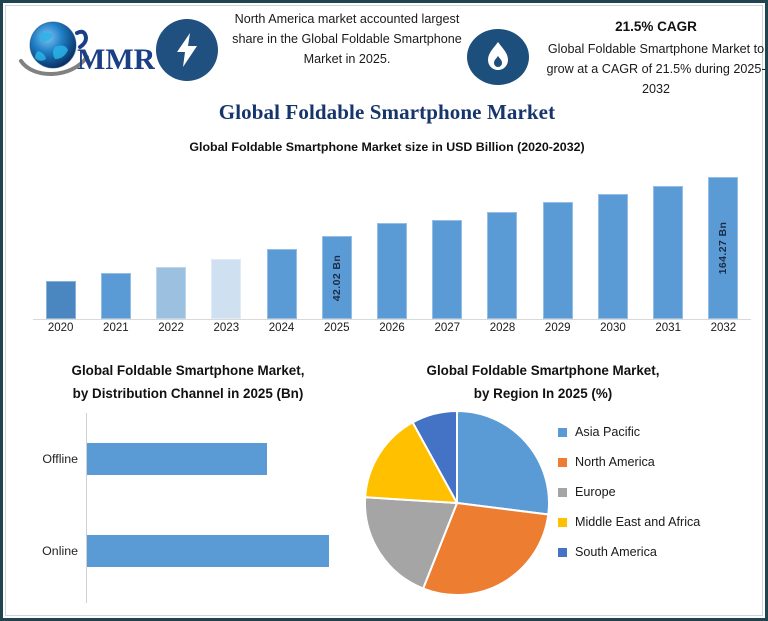 The height and width of the screenshot is (621, 768). Describe the element at coordinates (612, 256) in the screenshot. I see `bar-2030` at that location.